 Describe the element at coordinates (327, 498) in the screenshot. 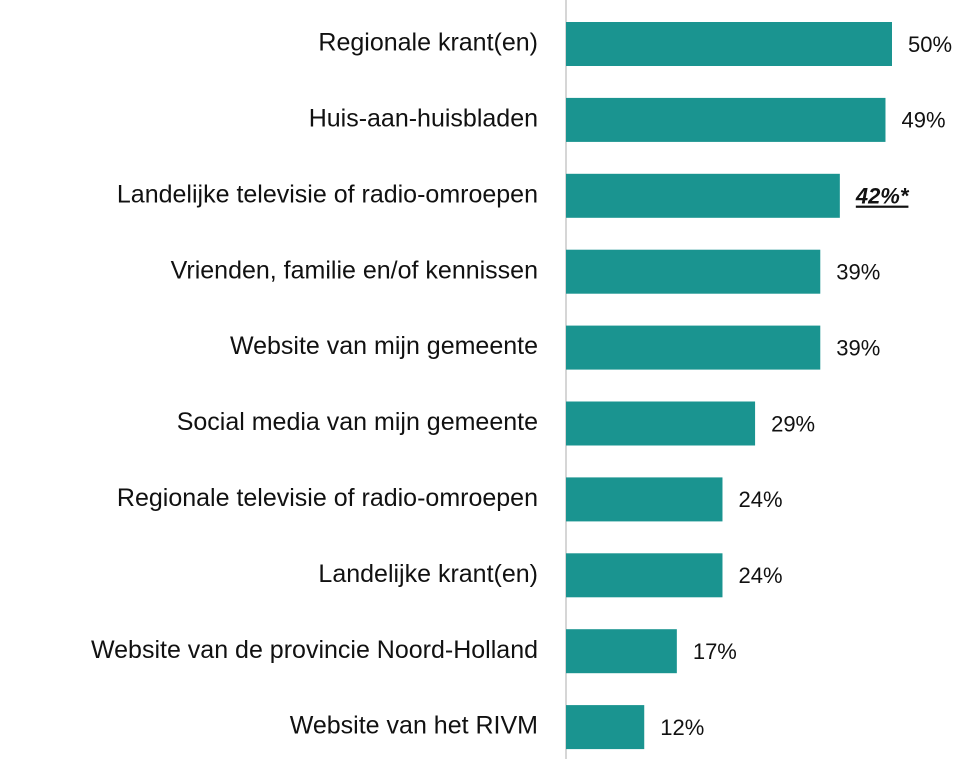

I see `category-label: Regionale televisie of radio-omroepen` at that location.